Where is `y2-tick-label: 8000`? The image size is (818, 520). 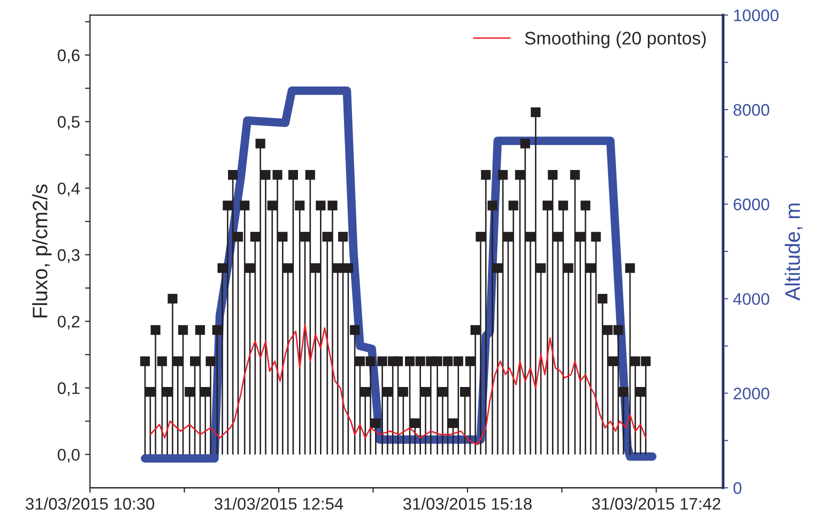 y2-tick-label: 8000 is located at coordinates (752, 110).